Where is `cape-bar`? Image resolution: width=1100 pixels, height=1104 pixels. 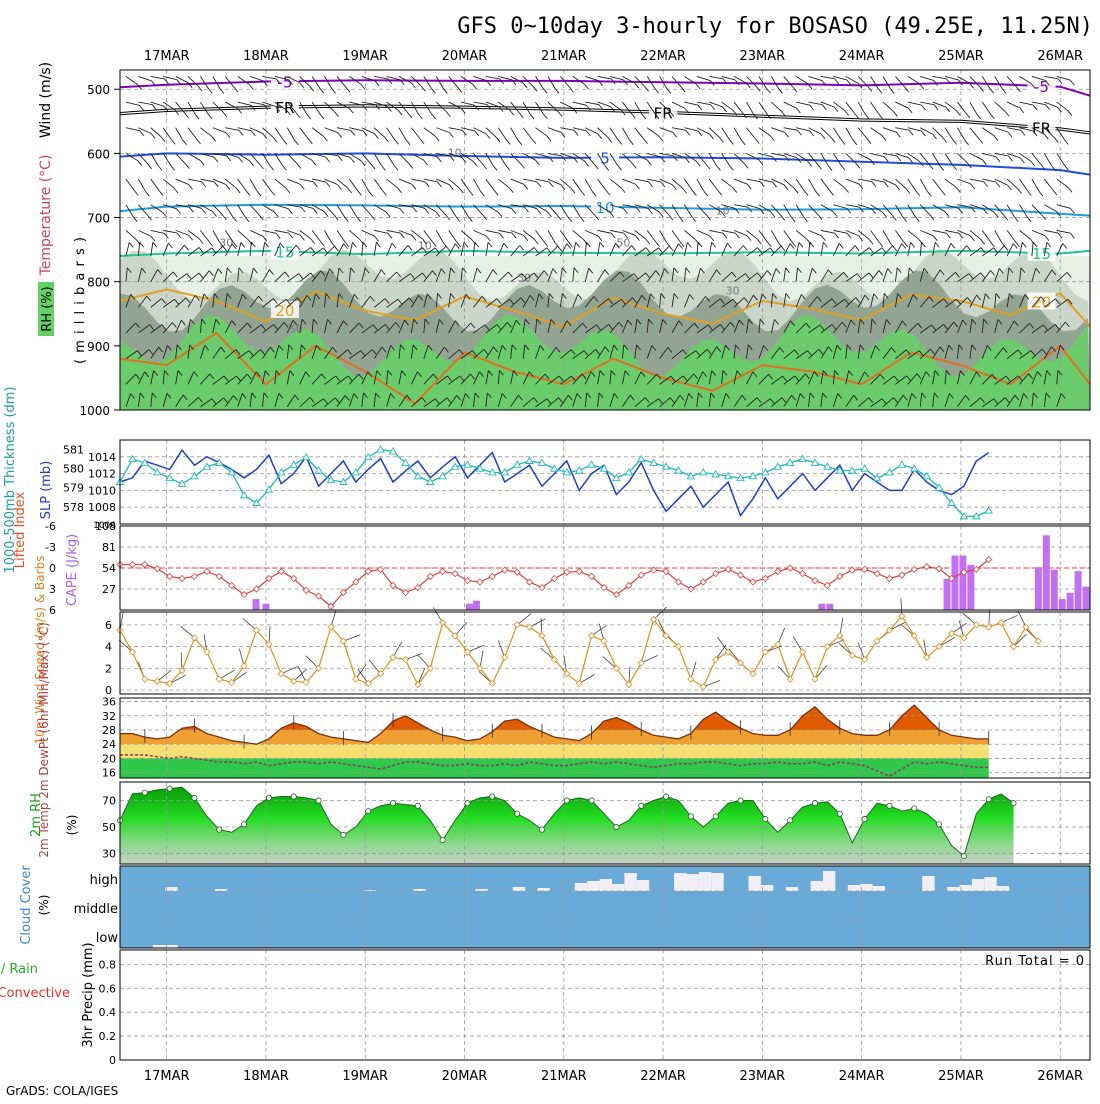
cape-bar is located at coordinates (1070, 601).